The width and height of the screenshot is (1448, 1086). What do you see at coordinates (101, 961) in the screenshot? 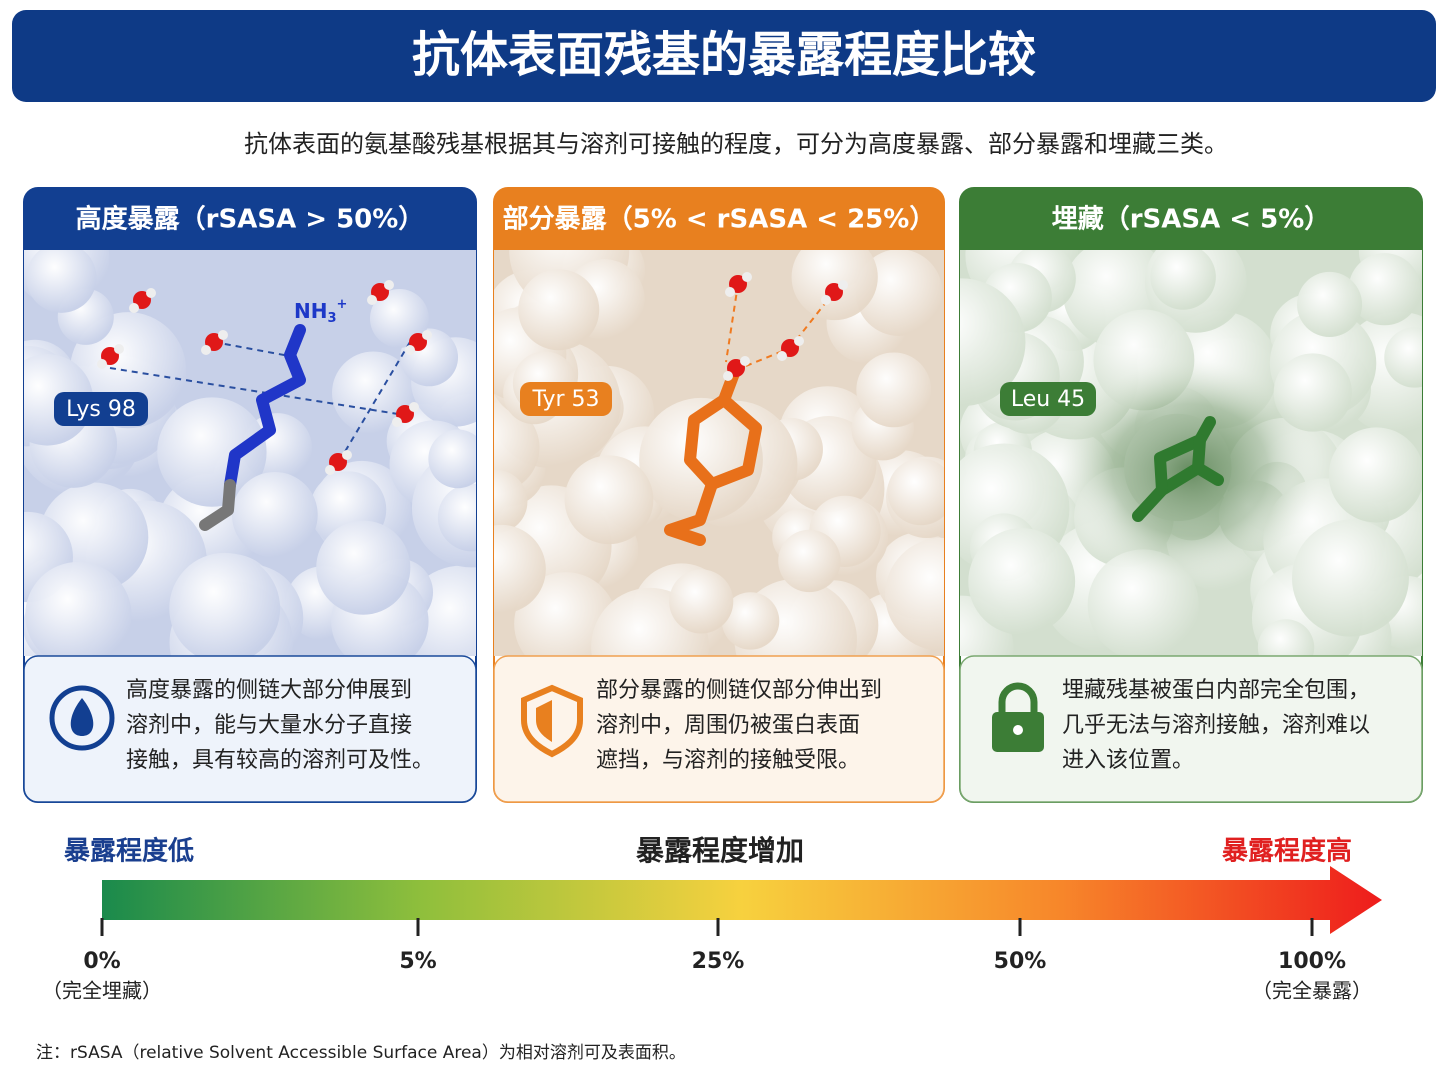
I see `tick-label: 0%` at bounding box center [101, 961].